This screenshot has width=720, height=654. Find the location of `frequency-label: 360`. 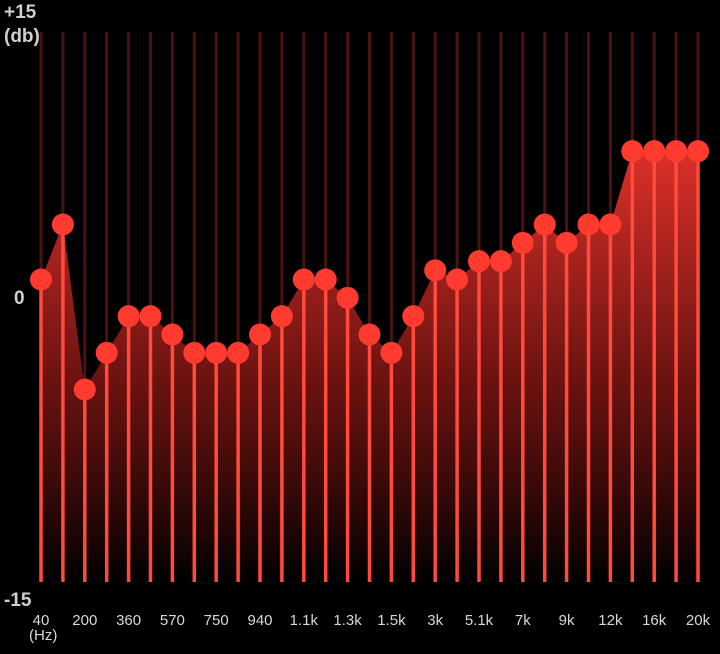

frequency-label: 360 is located at coordinates (128, 620).